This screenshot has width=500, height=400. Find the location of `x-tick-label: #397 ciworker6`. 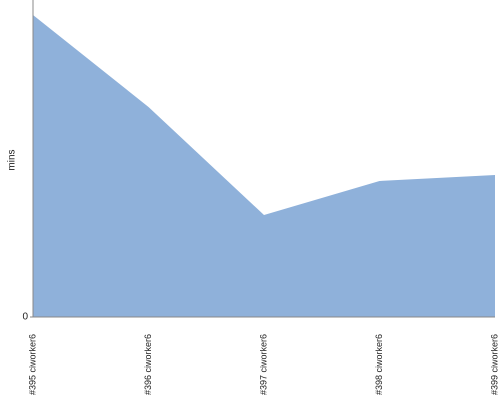

x-tick-label: #397 ciworker6 is located at coordinates (263, 364).